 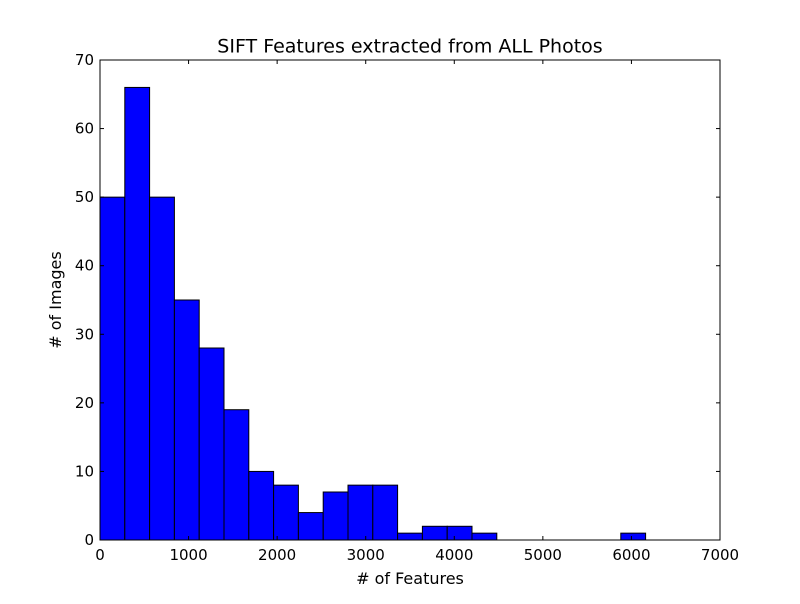 I want to click on x-tick-label: 3000, so click(x=366, y=555).